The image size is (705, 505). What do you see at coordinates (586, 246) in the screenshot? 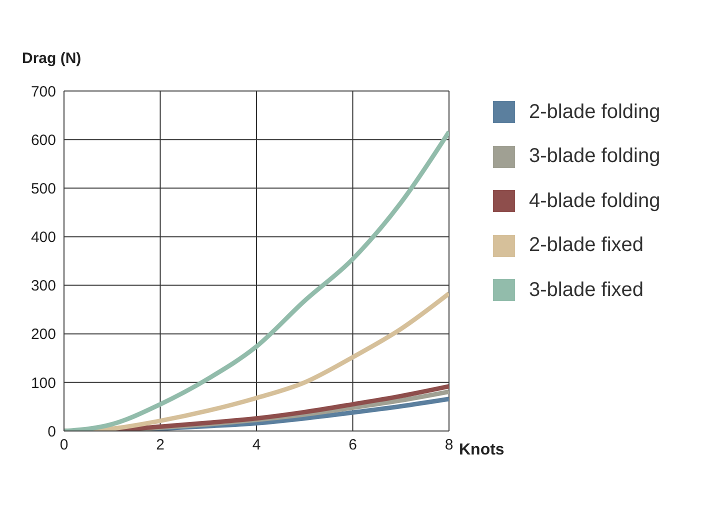
I see `legend-label: 2-blade fixed` at bounding box center [586, 246].